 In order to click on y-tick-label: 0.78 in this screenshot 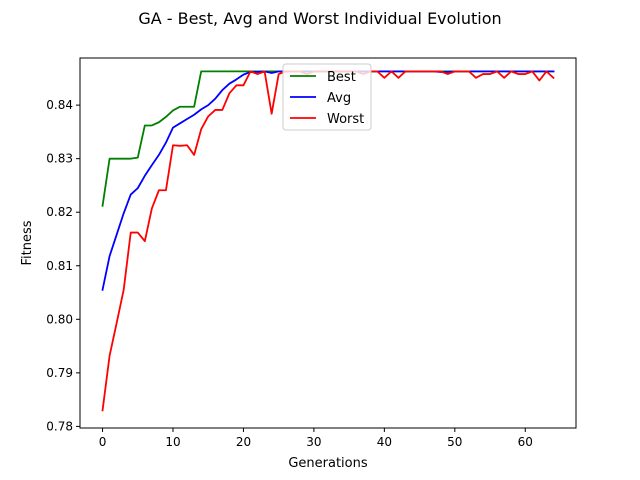, I will do `click(59, 426)`.